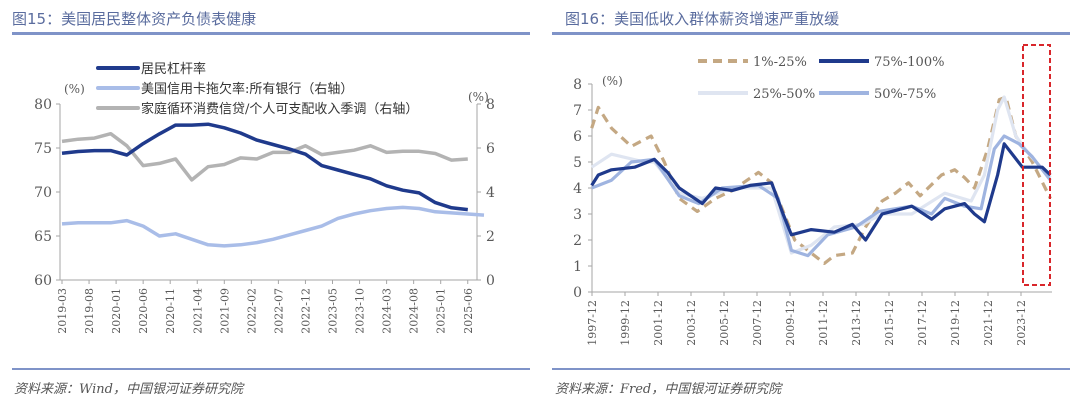 This screenshot has width=1080, height=406. Describe the element at coordinates (612, 81) in the screenshot. I see `unit-label: (%)` at that location.